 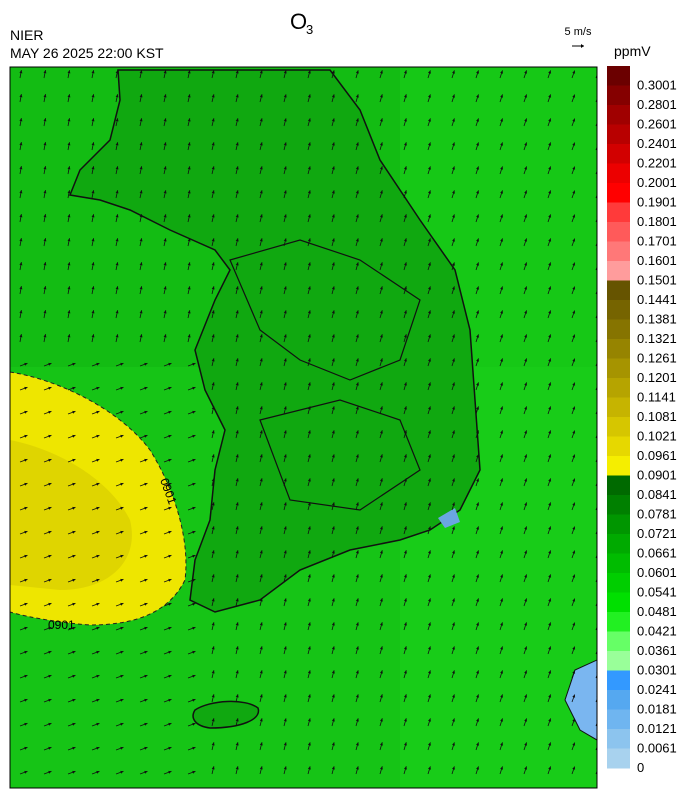 I want to click on japan-coast, so click(x=580, y=700).